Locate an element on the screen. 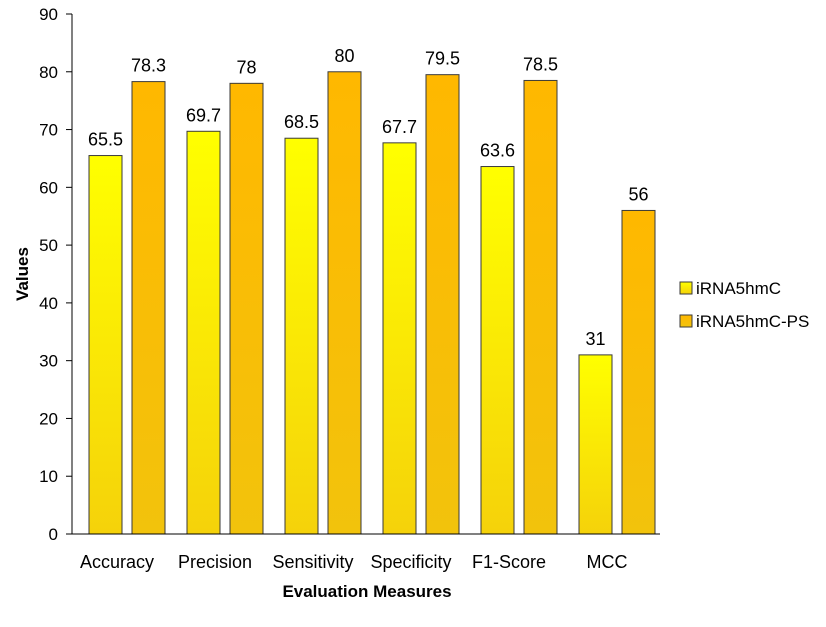 The image size is (826, 627). legend-label: iRNA5hmC-PS is located at coordinates (752, 321).